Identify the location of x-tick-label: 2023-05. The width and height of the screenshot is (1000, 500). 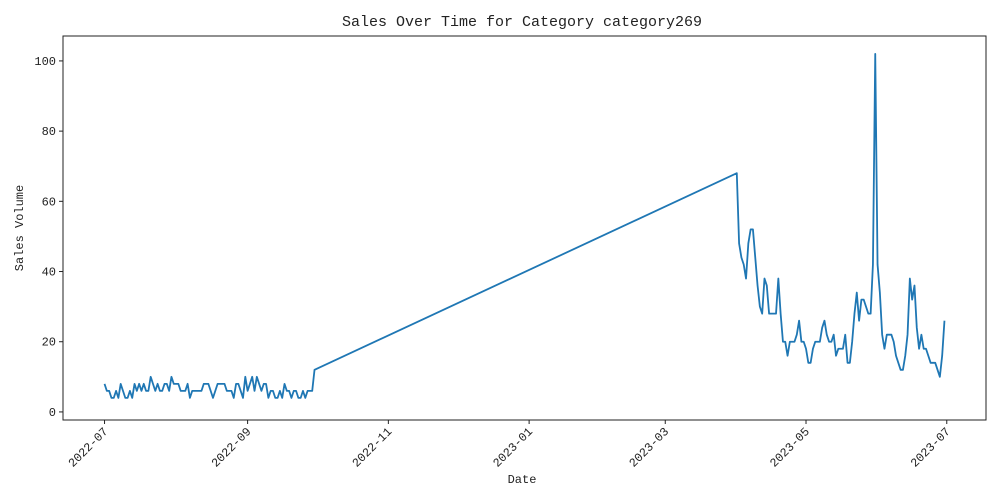
(790, 448).